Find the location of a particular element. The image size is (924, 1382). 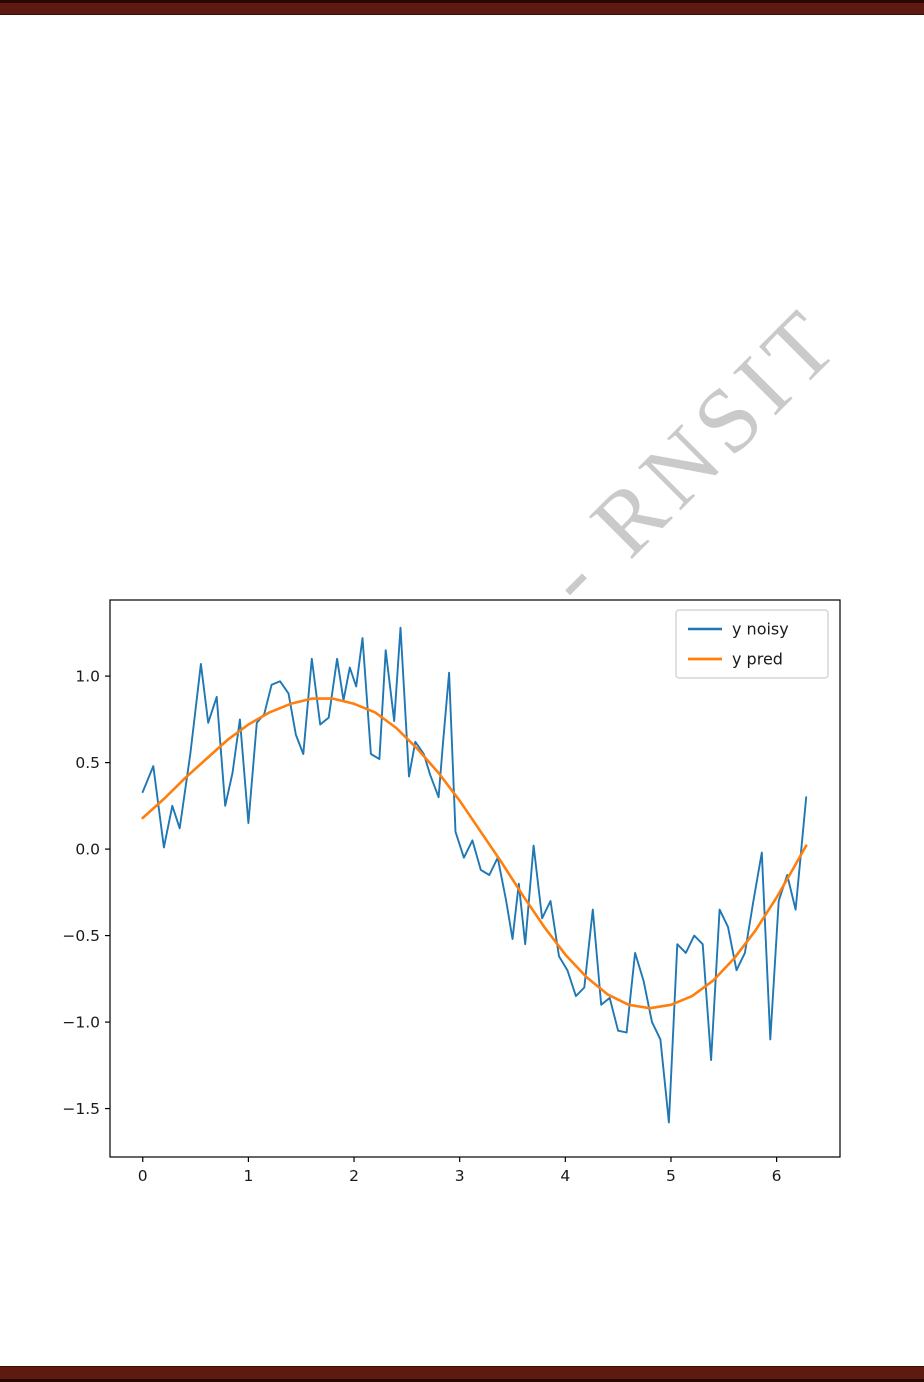

y-tick-label: −0.5 is located at coordinates (81, 936).